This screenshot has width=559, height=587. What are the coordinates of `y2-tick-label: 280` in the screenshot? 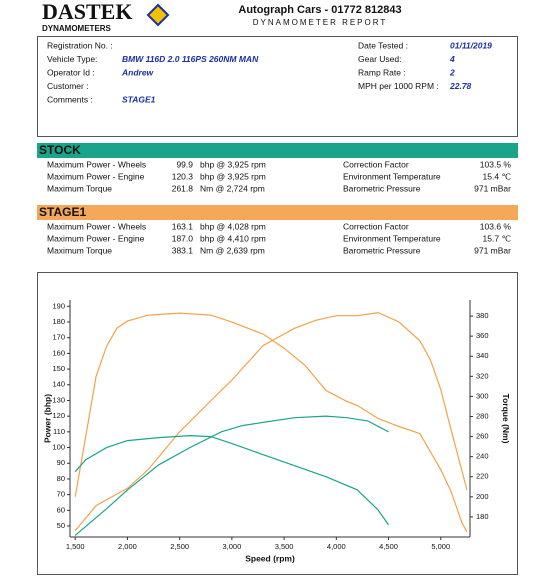 It's located at (482, 415).